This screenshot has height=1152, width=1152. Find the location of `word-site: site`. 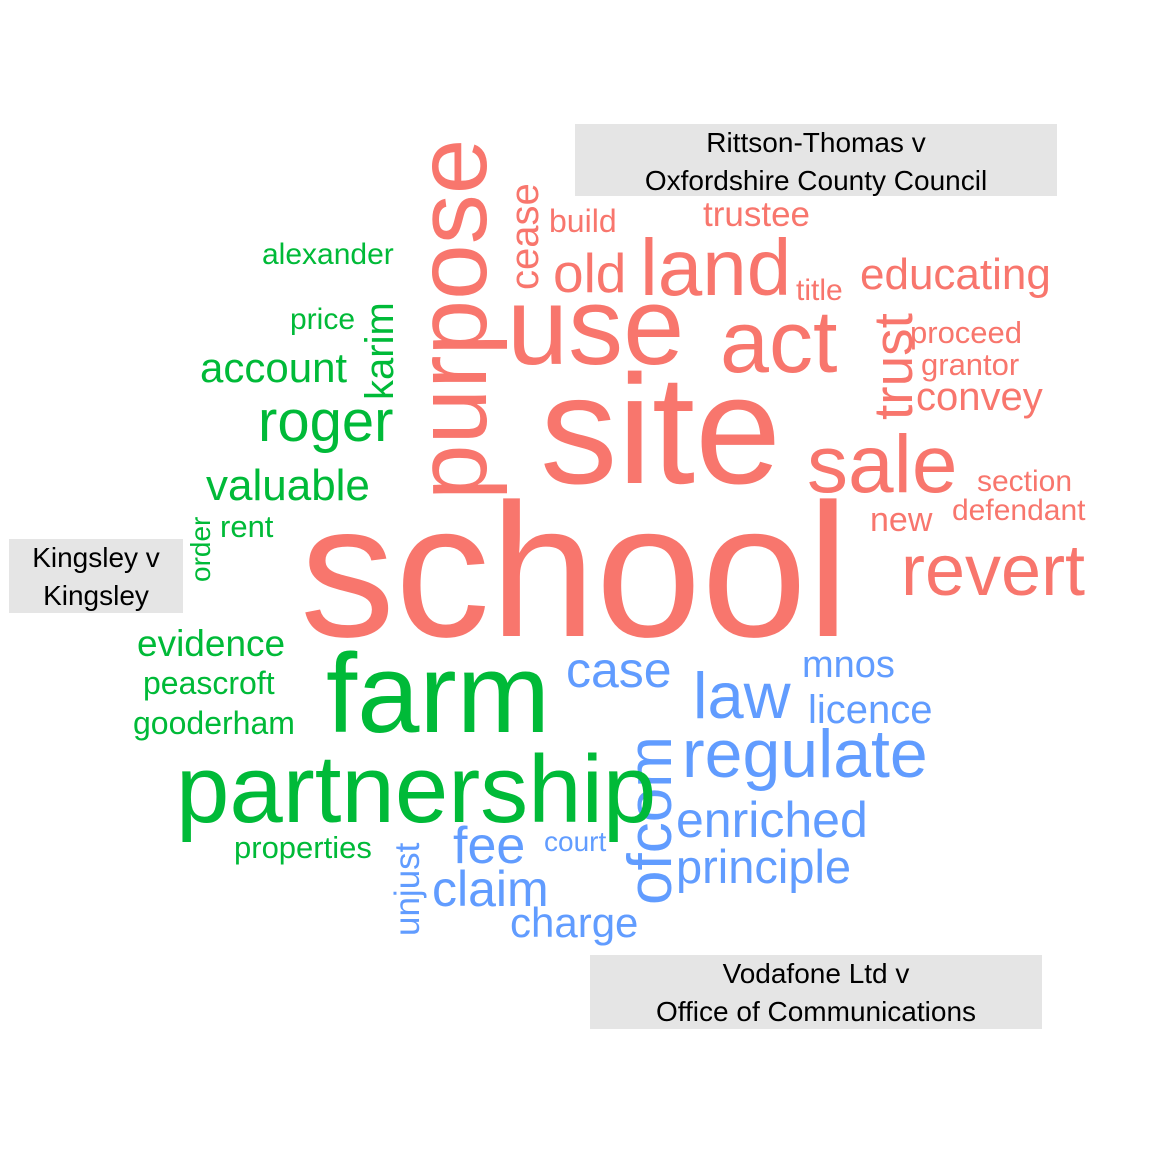

word-site: site is located at coordinates (661, 429).